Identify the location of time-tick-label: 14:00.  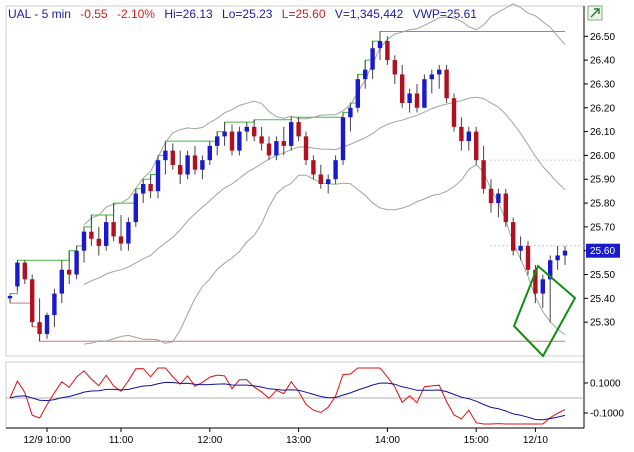
(387, 440).